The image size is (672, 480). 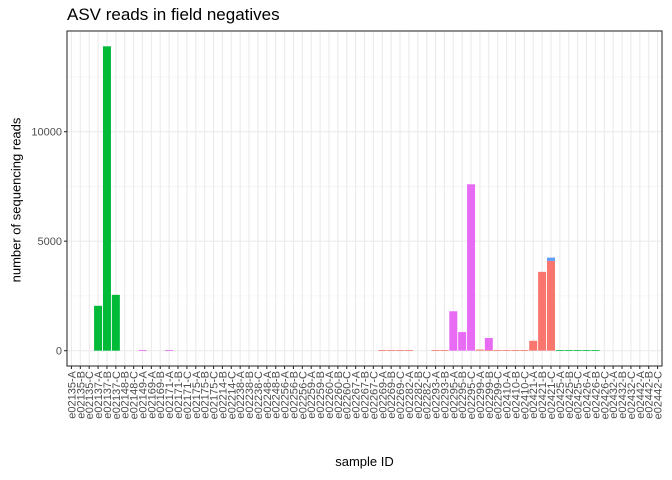 What do you see at coordinates (596, 395) in the screenshot?
I see `x-tick-label: e02426-B` at bounding box center [596, 395].